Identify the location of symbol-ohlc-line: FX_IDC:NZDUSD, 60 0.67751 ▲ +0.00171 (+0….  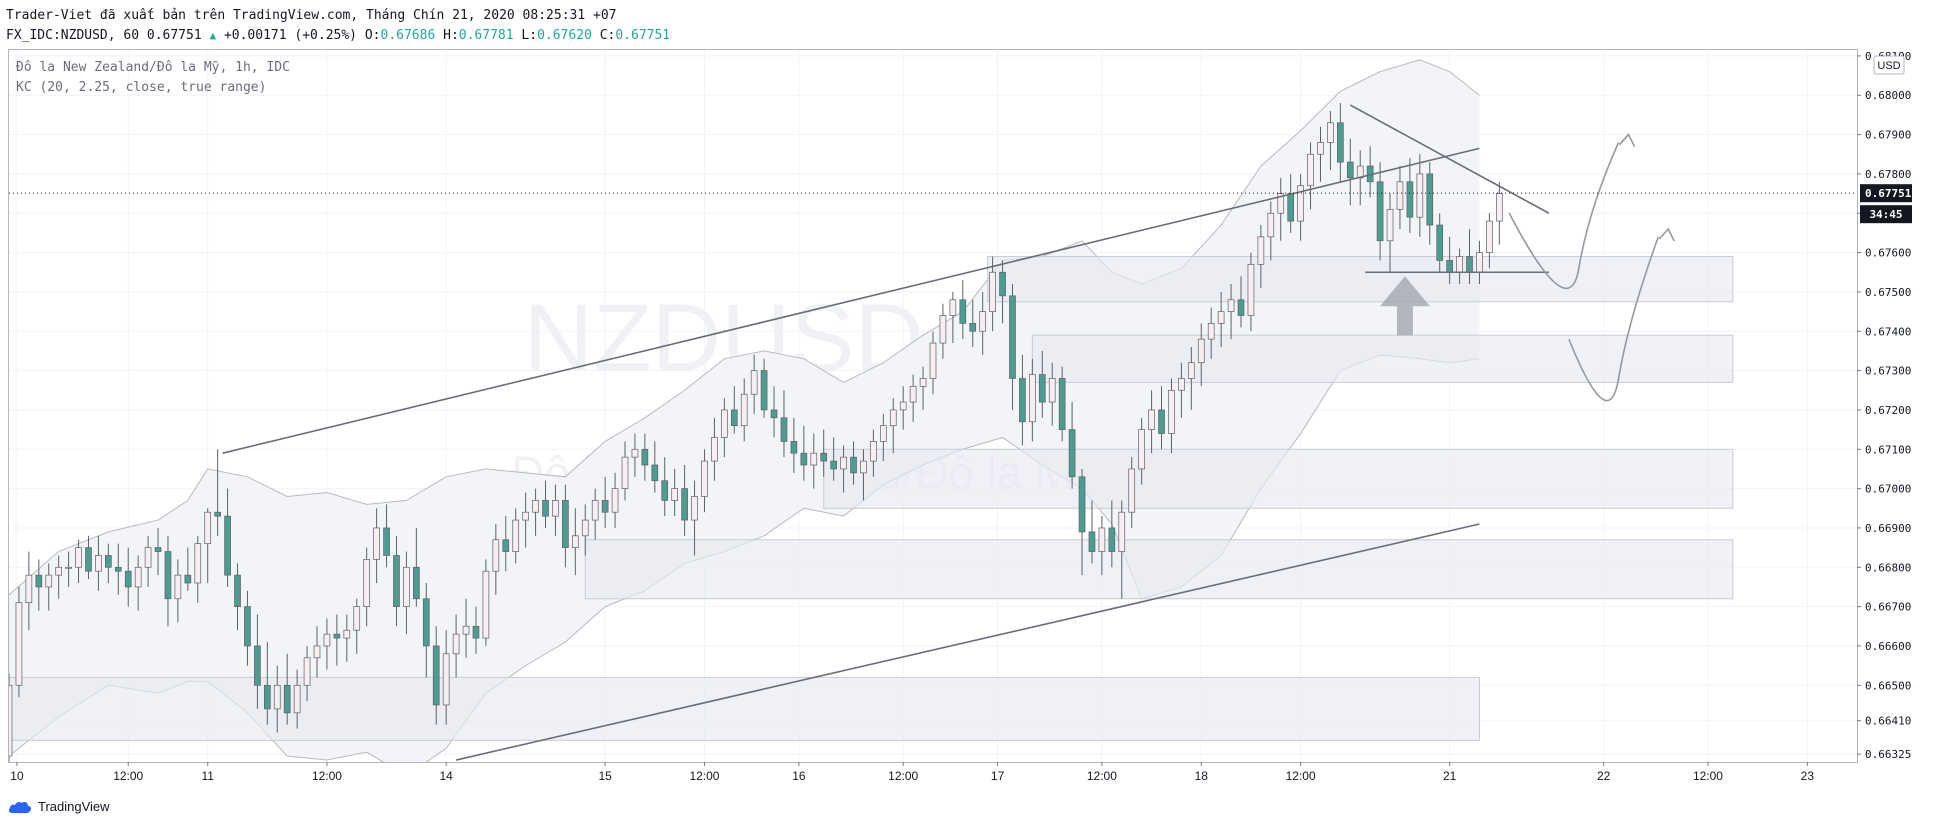
(338, 35).